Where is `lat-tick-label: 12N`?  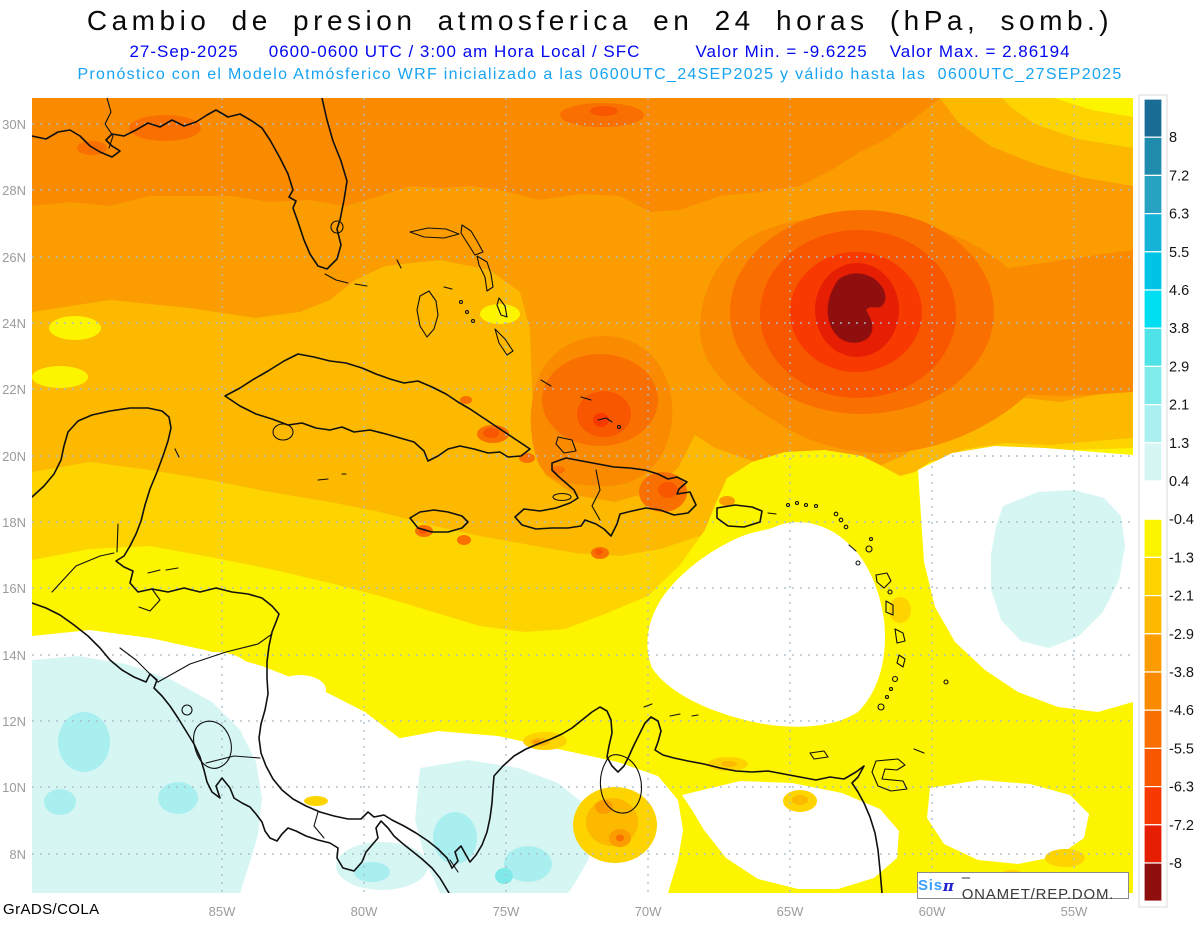 lat-tick-label: 12N is located at coordinates (14, 721).